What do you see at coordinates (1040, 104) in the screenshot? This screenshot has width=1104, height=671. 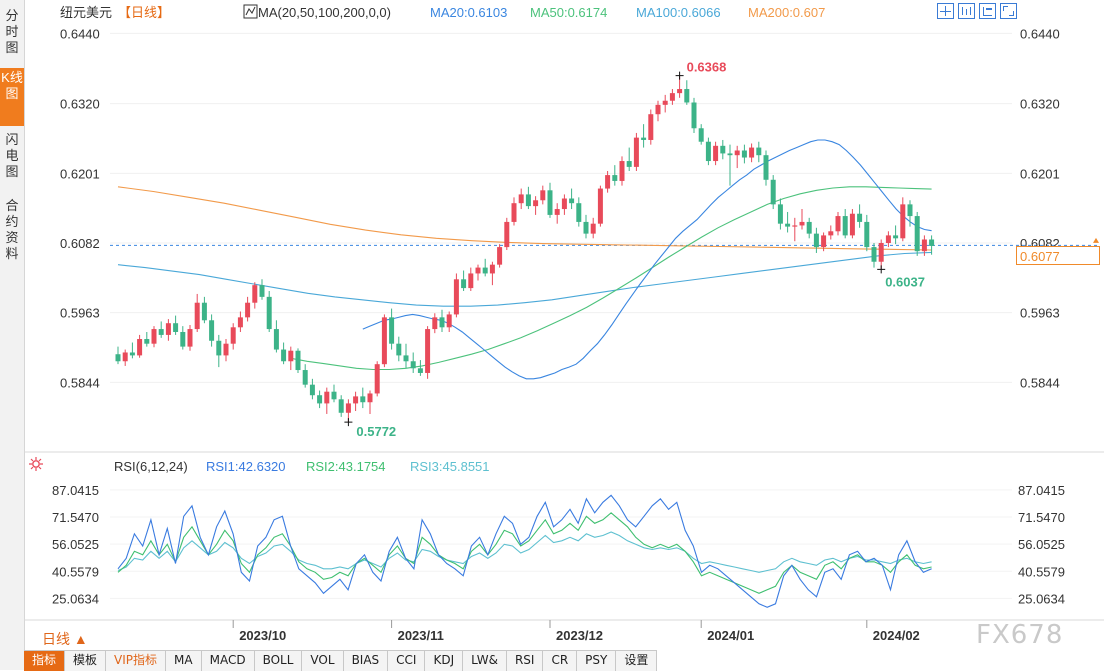 I see `price-tick-right: 0.6320` at bounding box center [1040, 104].